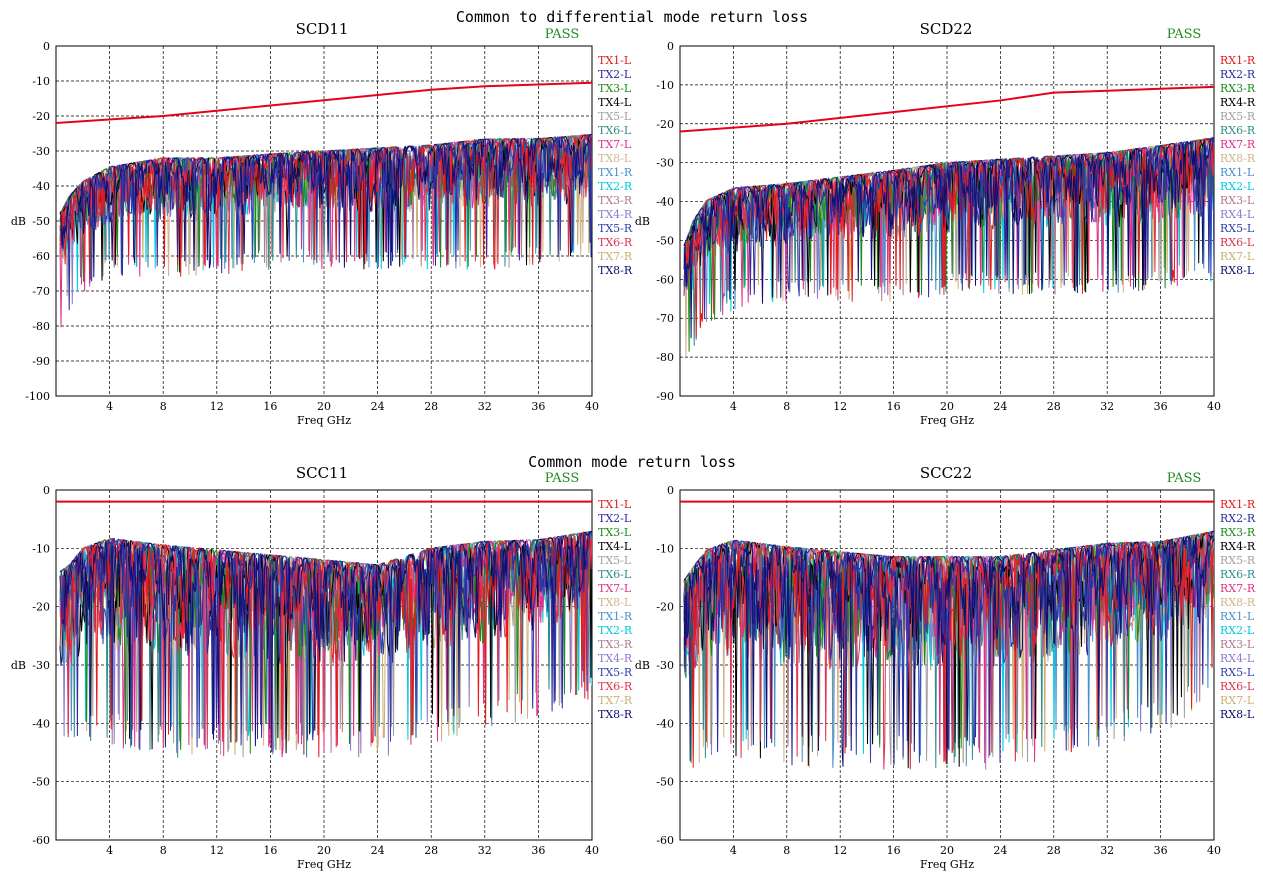 The image size is (1263, 881). Describe the element at coordinates (1238, 102) in the screenshot. I see `legend-entry: RX4-R` at that location.